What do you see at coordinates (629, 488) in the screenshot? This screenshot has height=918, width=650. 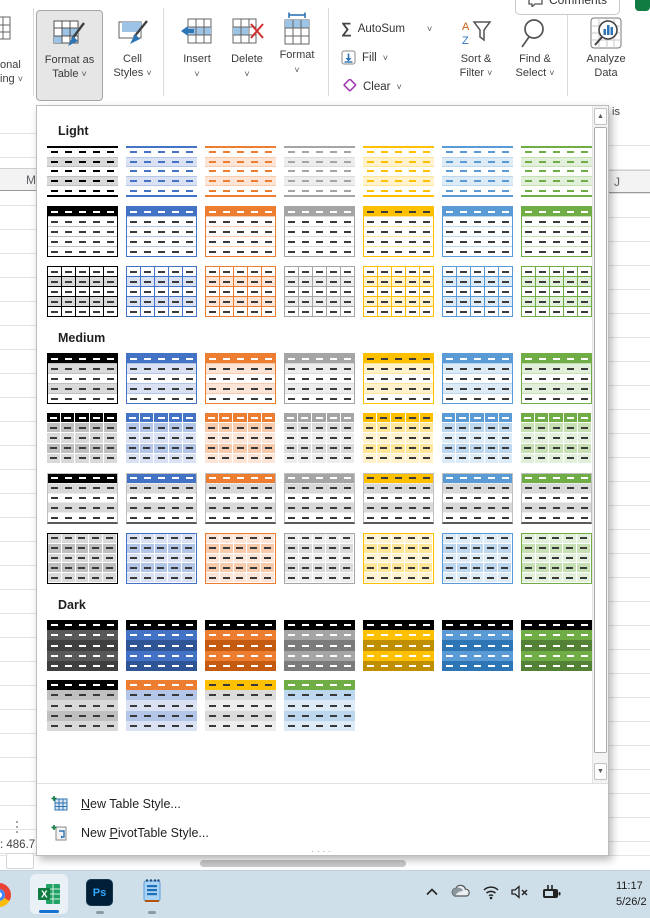 I see `sheet-right-strip` at bounding box center [629, 488].